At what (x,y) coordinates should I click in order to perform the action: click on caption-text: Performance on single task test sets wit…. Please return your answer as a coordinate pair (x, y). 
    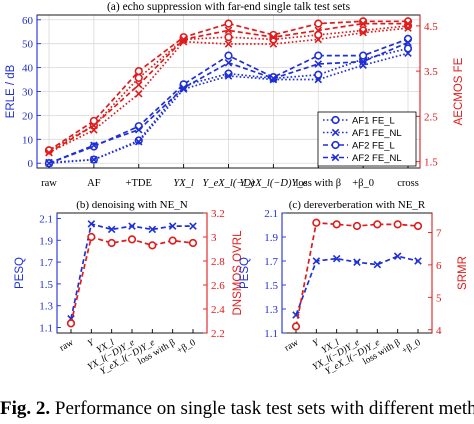
    Looking at the image, I should click on (264, 408).